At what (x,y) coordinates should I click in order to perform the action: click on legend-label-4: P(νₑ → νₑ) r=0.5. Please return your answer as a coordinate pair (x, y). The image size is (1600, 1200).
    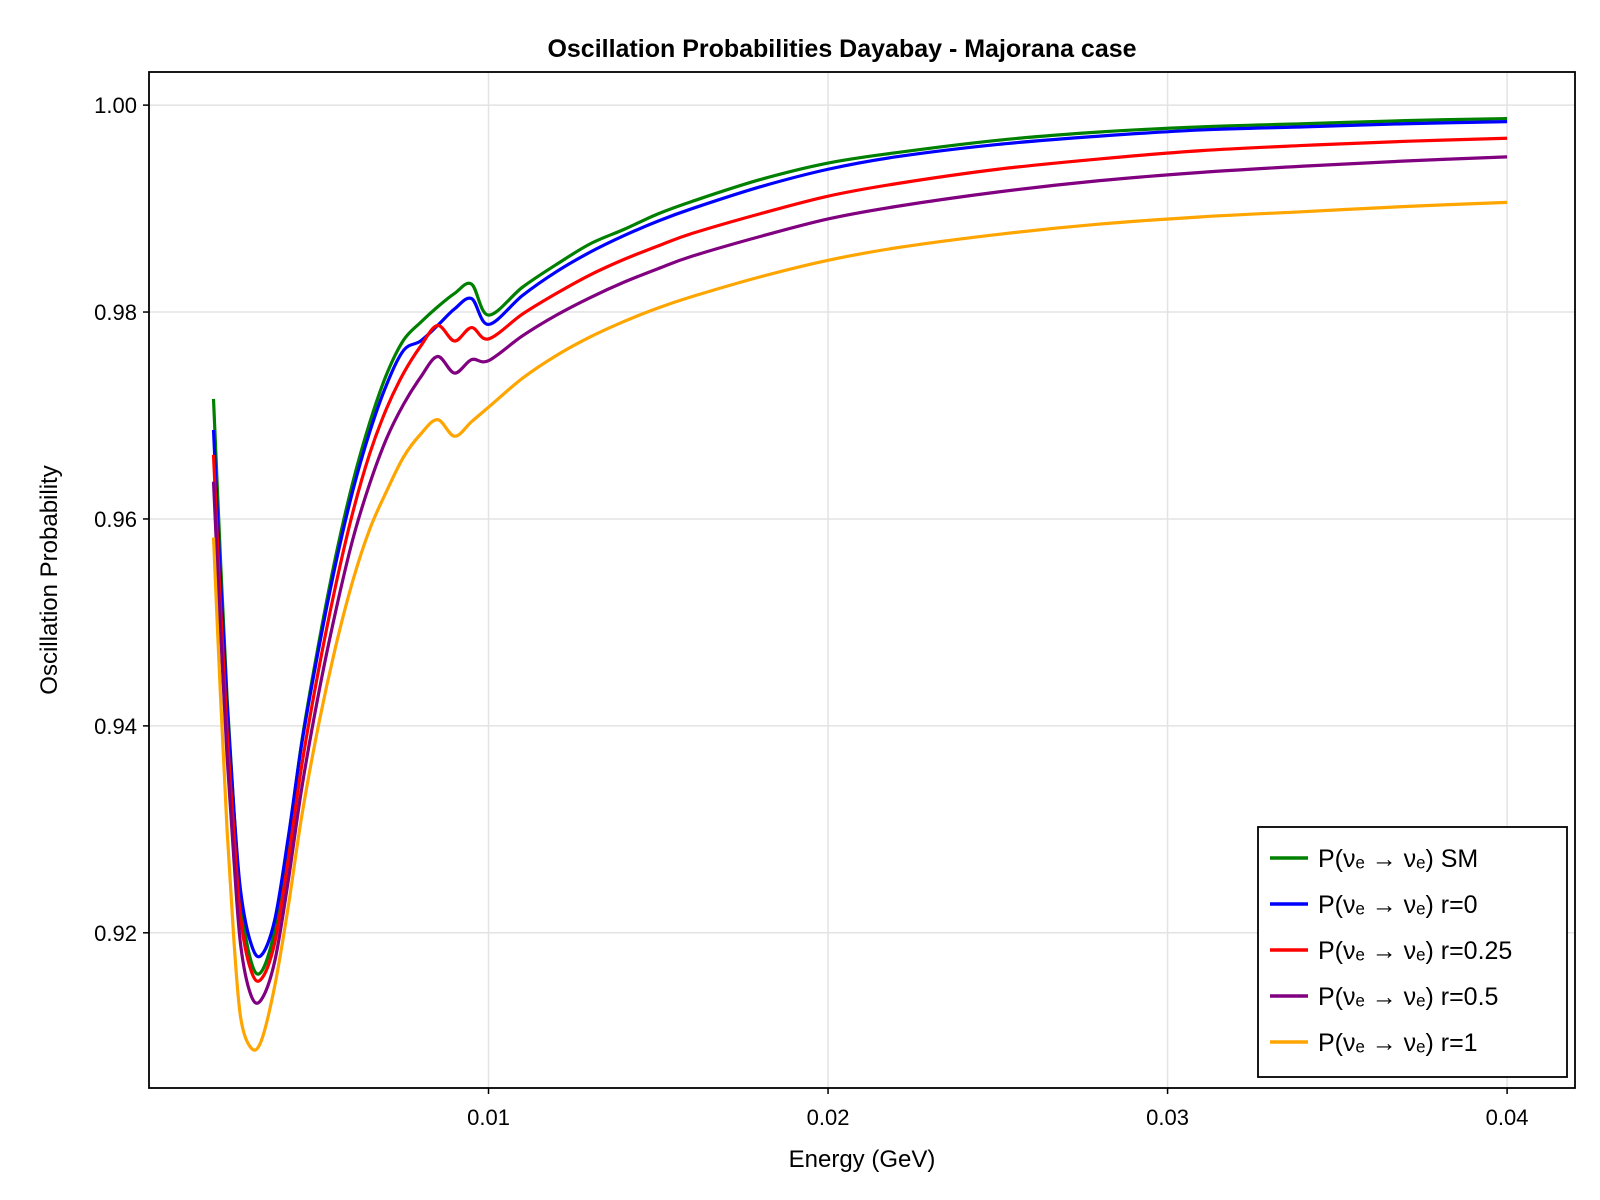
    Looking at the image, I should click on (1408, 997).